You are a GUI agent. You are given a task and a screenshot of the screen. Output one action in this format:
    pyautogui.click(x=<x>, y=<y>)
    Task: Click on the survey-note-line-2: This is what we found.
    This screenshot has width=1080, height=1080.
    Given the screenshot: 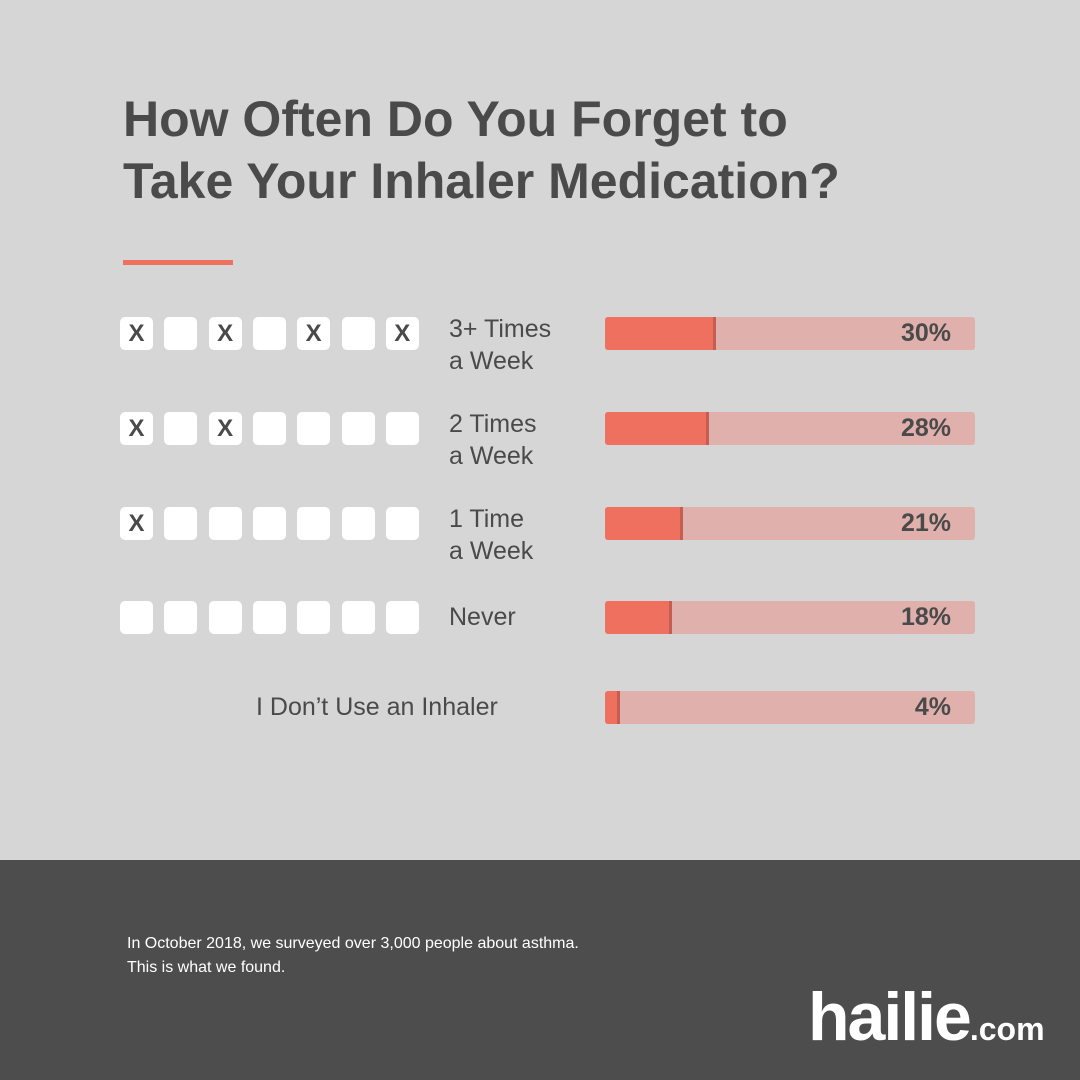 What is the action you would take?
    pyautogui.click(x=206, y=967)
    